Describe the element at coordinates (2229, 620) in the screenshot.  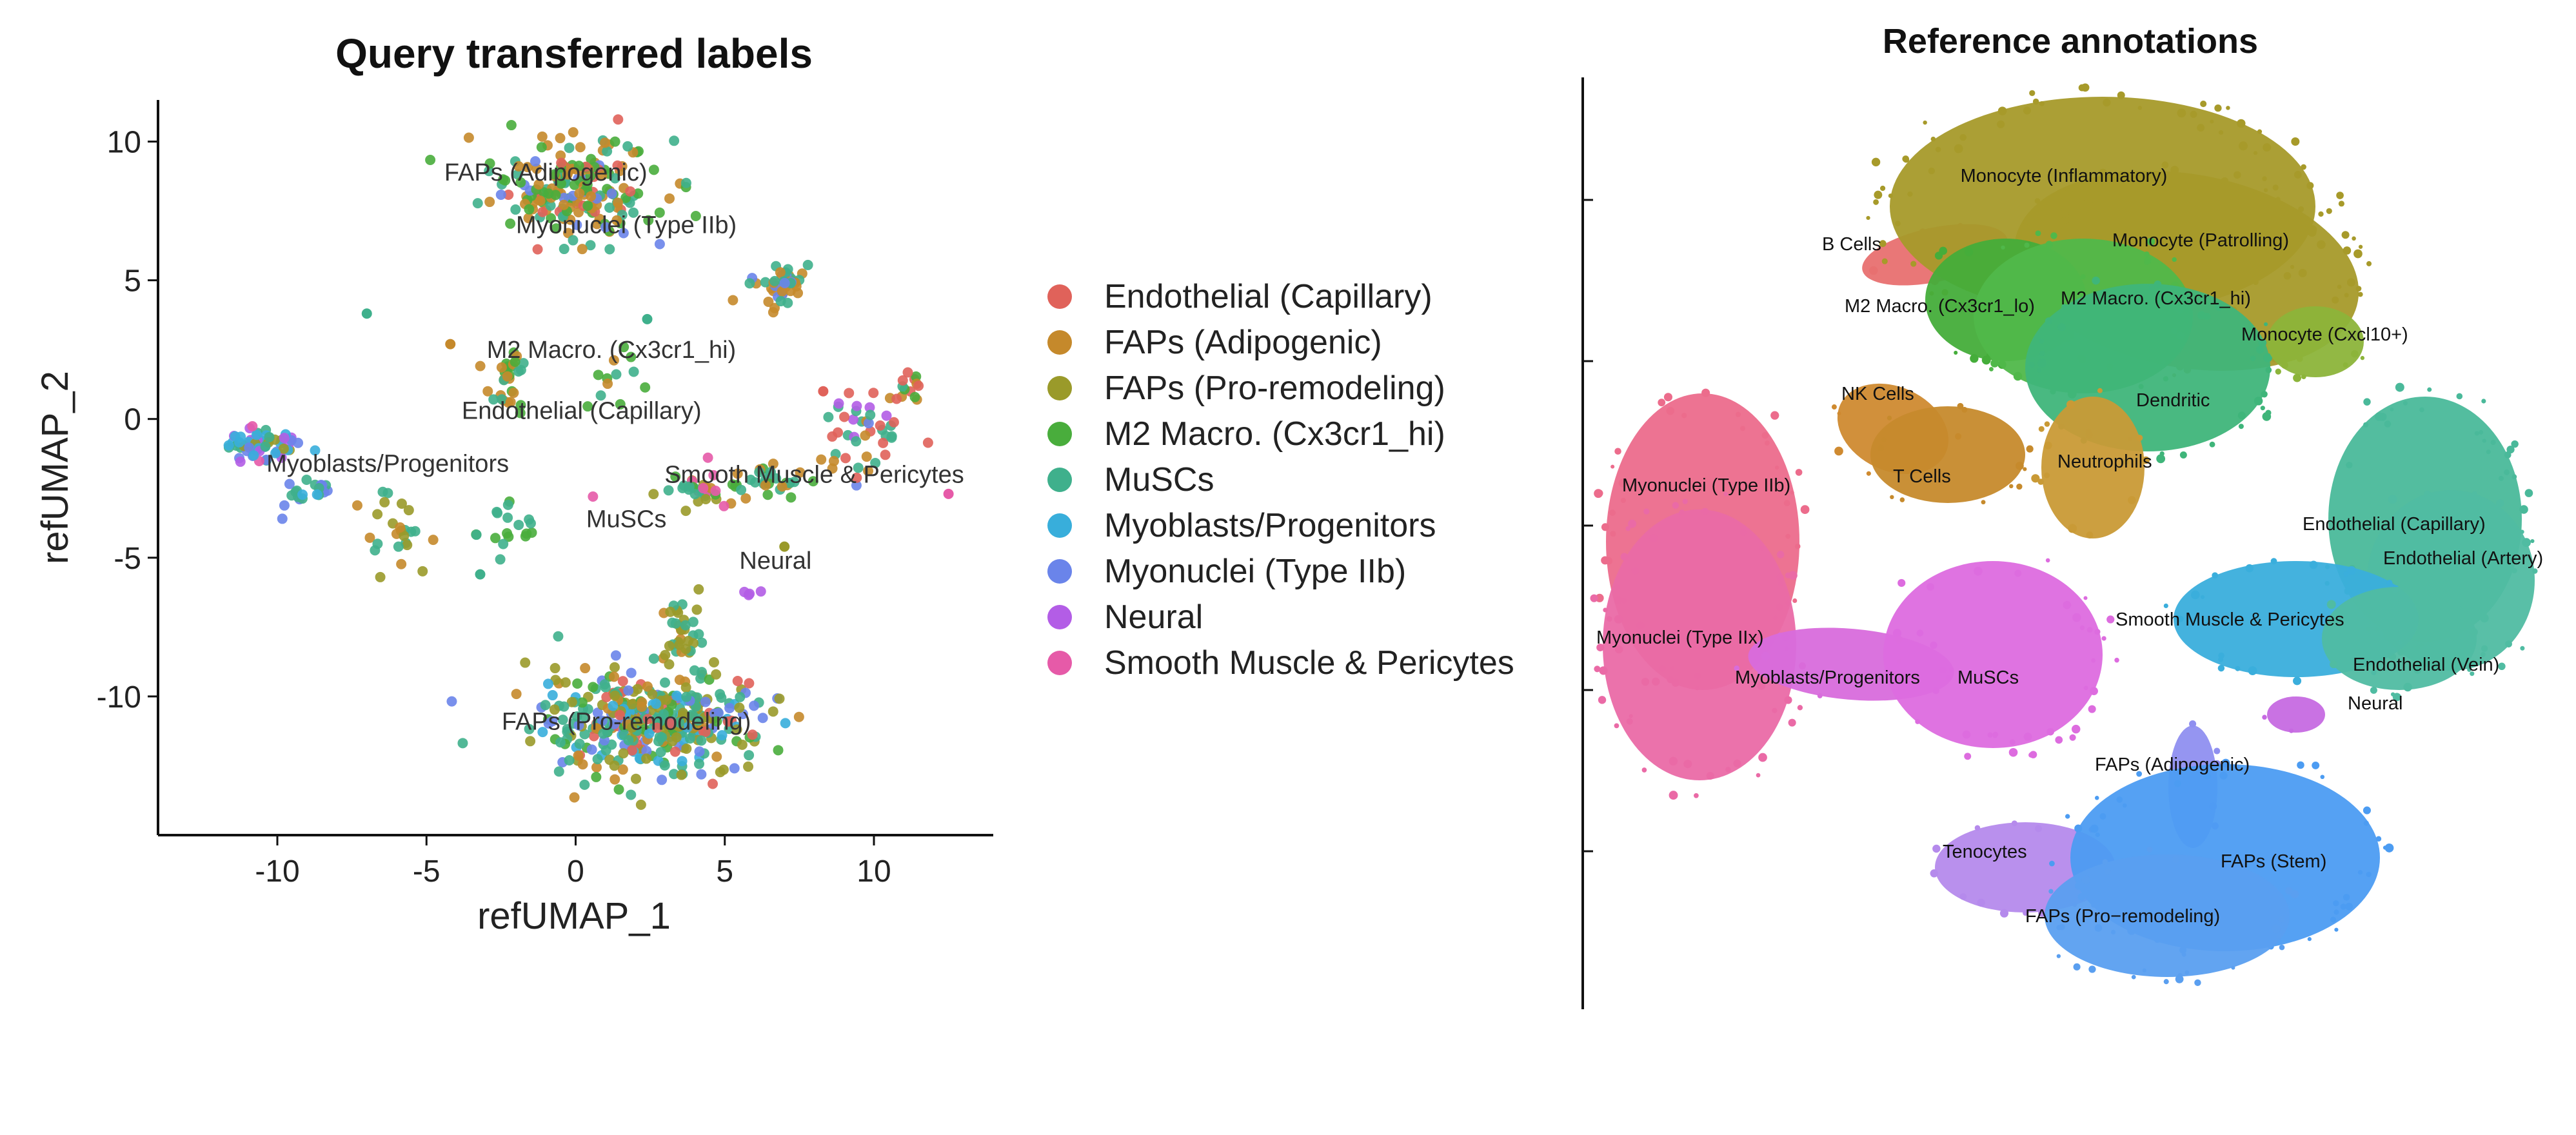
I see `reference-cluster-label: Smooth Muscle & Pericytes` at that location.